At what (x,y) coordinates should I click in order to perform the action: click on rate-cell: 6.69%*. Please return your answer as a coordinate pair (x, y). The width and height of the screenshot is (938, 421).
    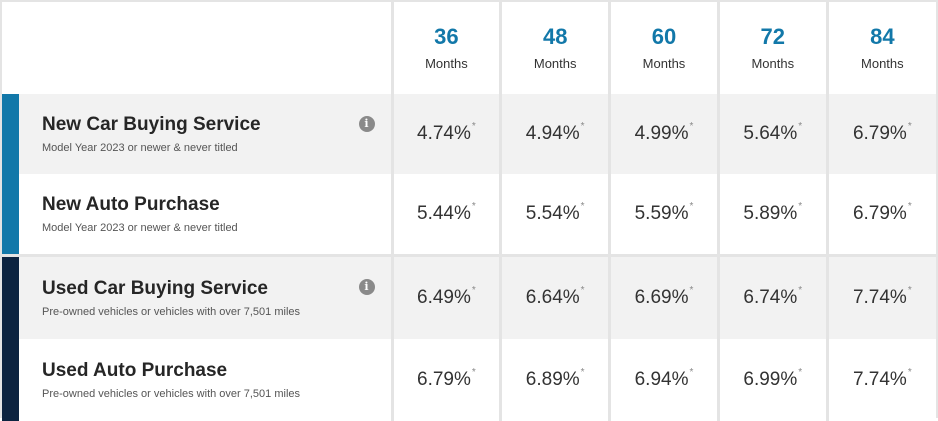
    Looking at the image, I should click on (663, 296).